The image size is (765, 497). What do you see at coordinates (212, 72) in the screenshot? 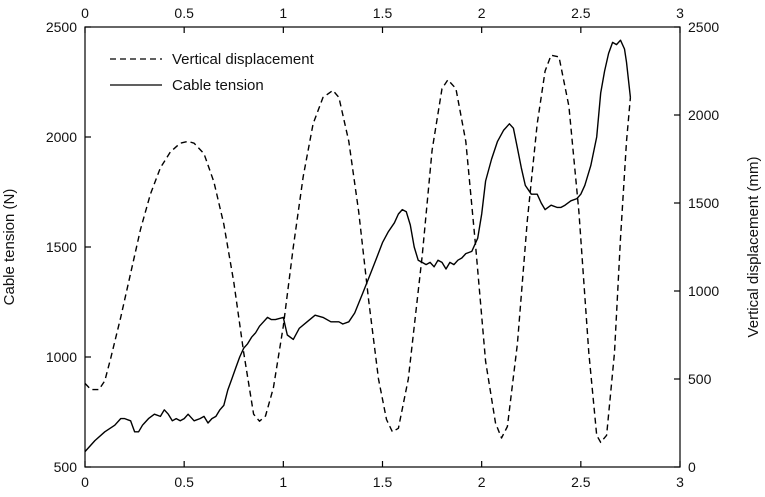
I see `legend: Vertical displacement Cable tension` at bounding box center [212, 72].